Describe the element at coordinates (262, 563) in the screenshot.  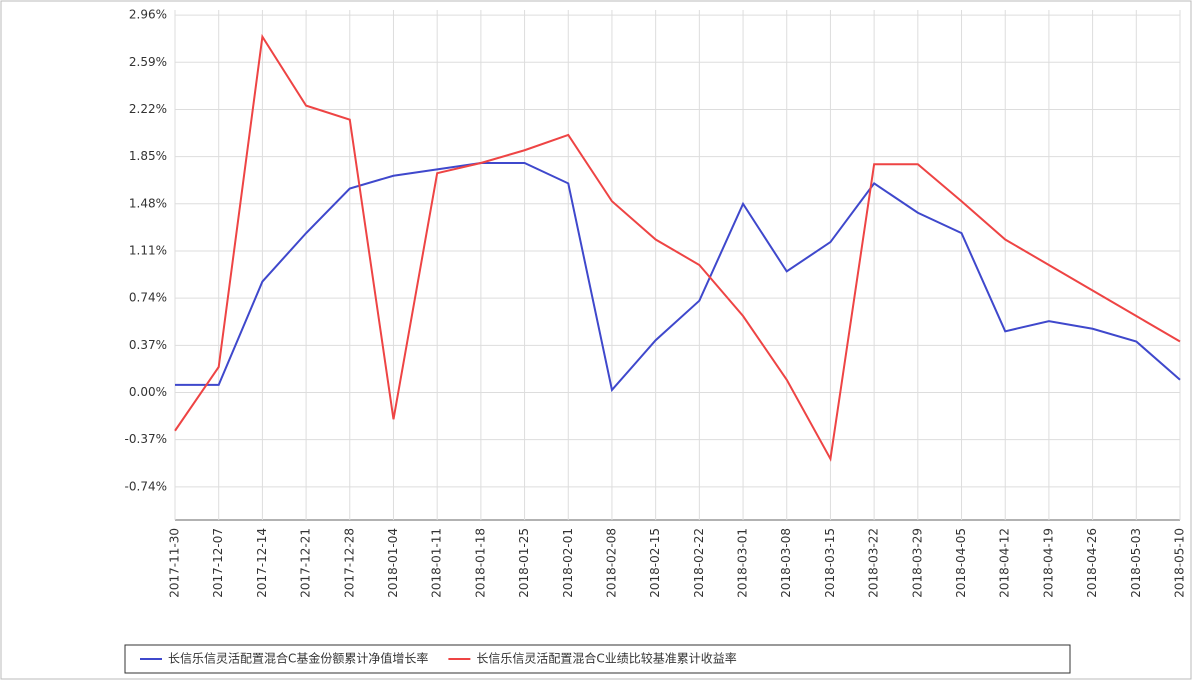
I see `x-tick-label: 2017-12-14` at that location.